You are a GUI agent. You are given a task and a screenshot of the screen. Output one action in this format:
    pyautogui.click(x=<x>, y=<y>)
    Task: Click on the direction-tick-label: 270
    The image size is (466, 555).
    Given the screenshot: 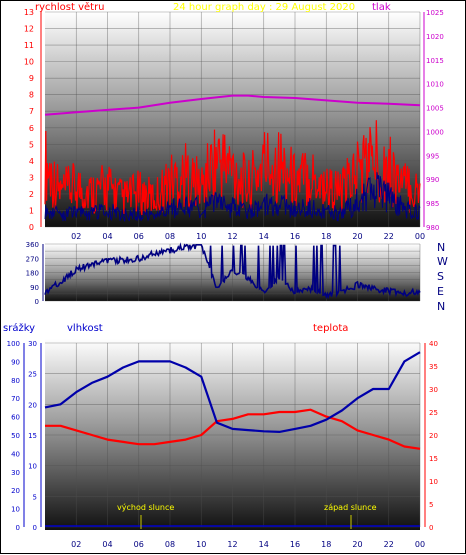 What is the action you would take?
    pyautogui.click(x=32, y=259)
    